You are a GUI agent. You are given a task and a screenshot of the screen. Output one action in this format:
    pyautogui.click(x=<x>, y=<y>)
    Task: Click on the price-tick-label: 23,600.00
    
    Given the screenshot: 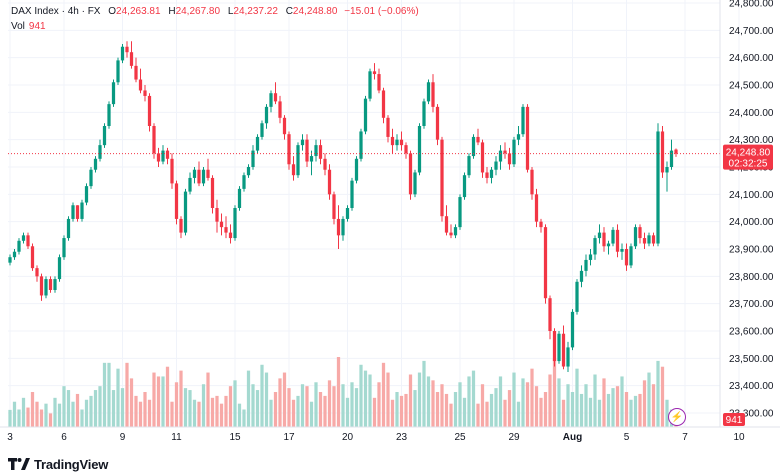 What is the action you would take?
    pyautogui.click(x=751, y=332)
    